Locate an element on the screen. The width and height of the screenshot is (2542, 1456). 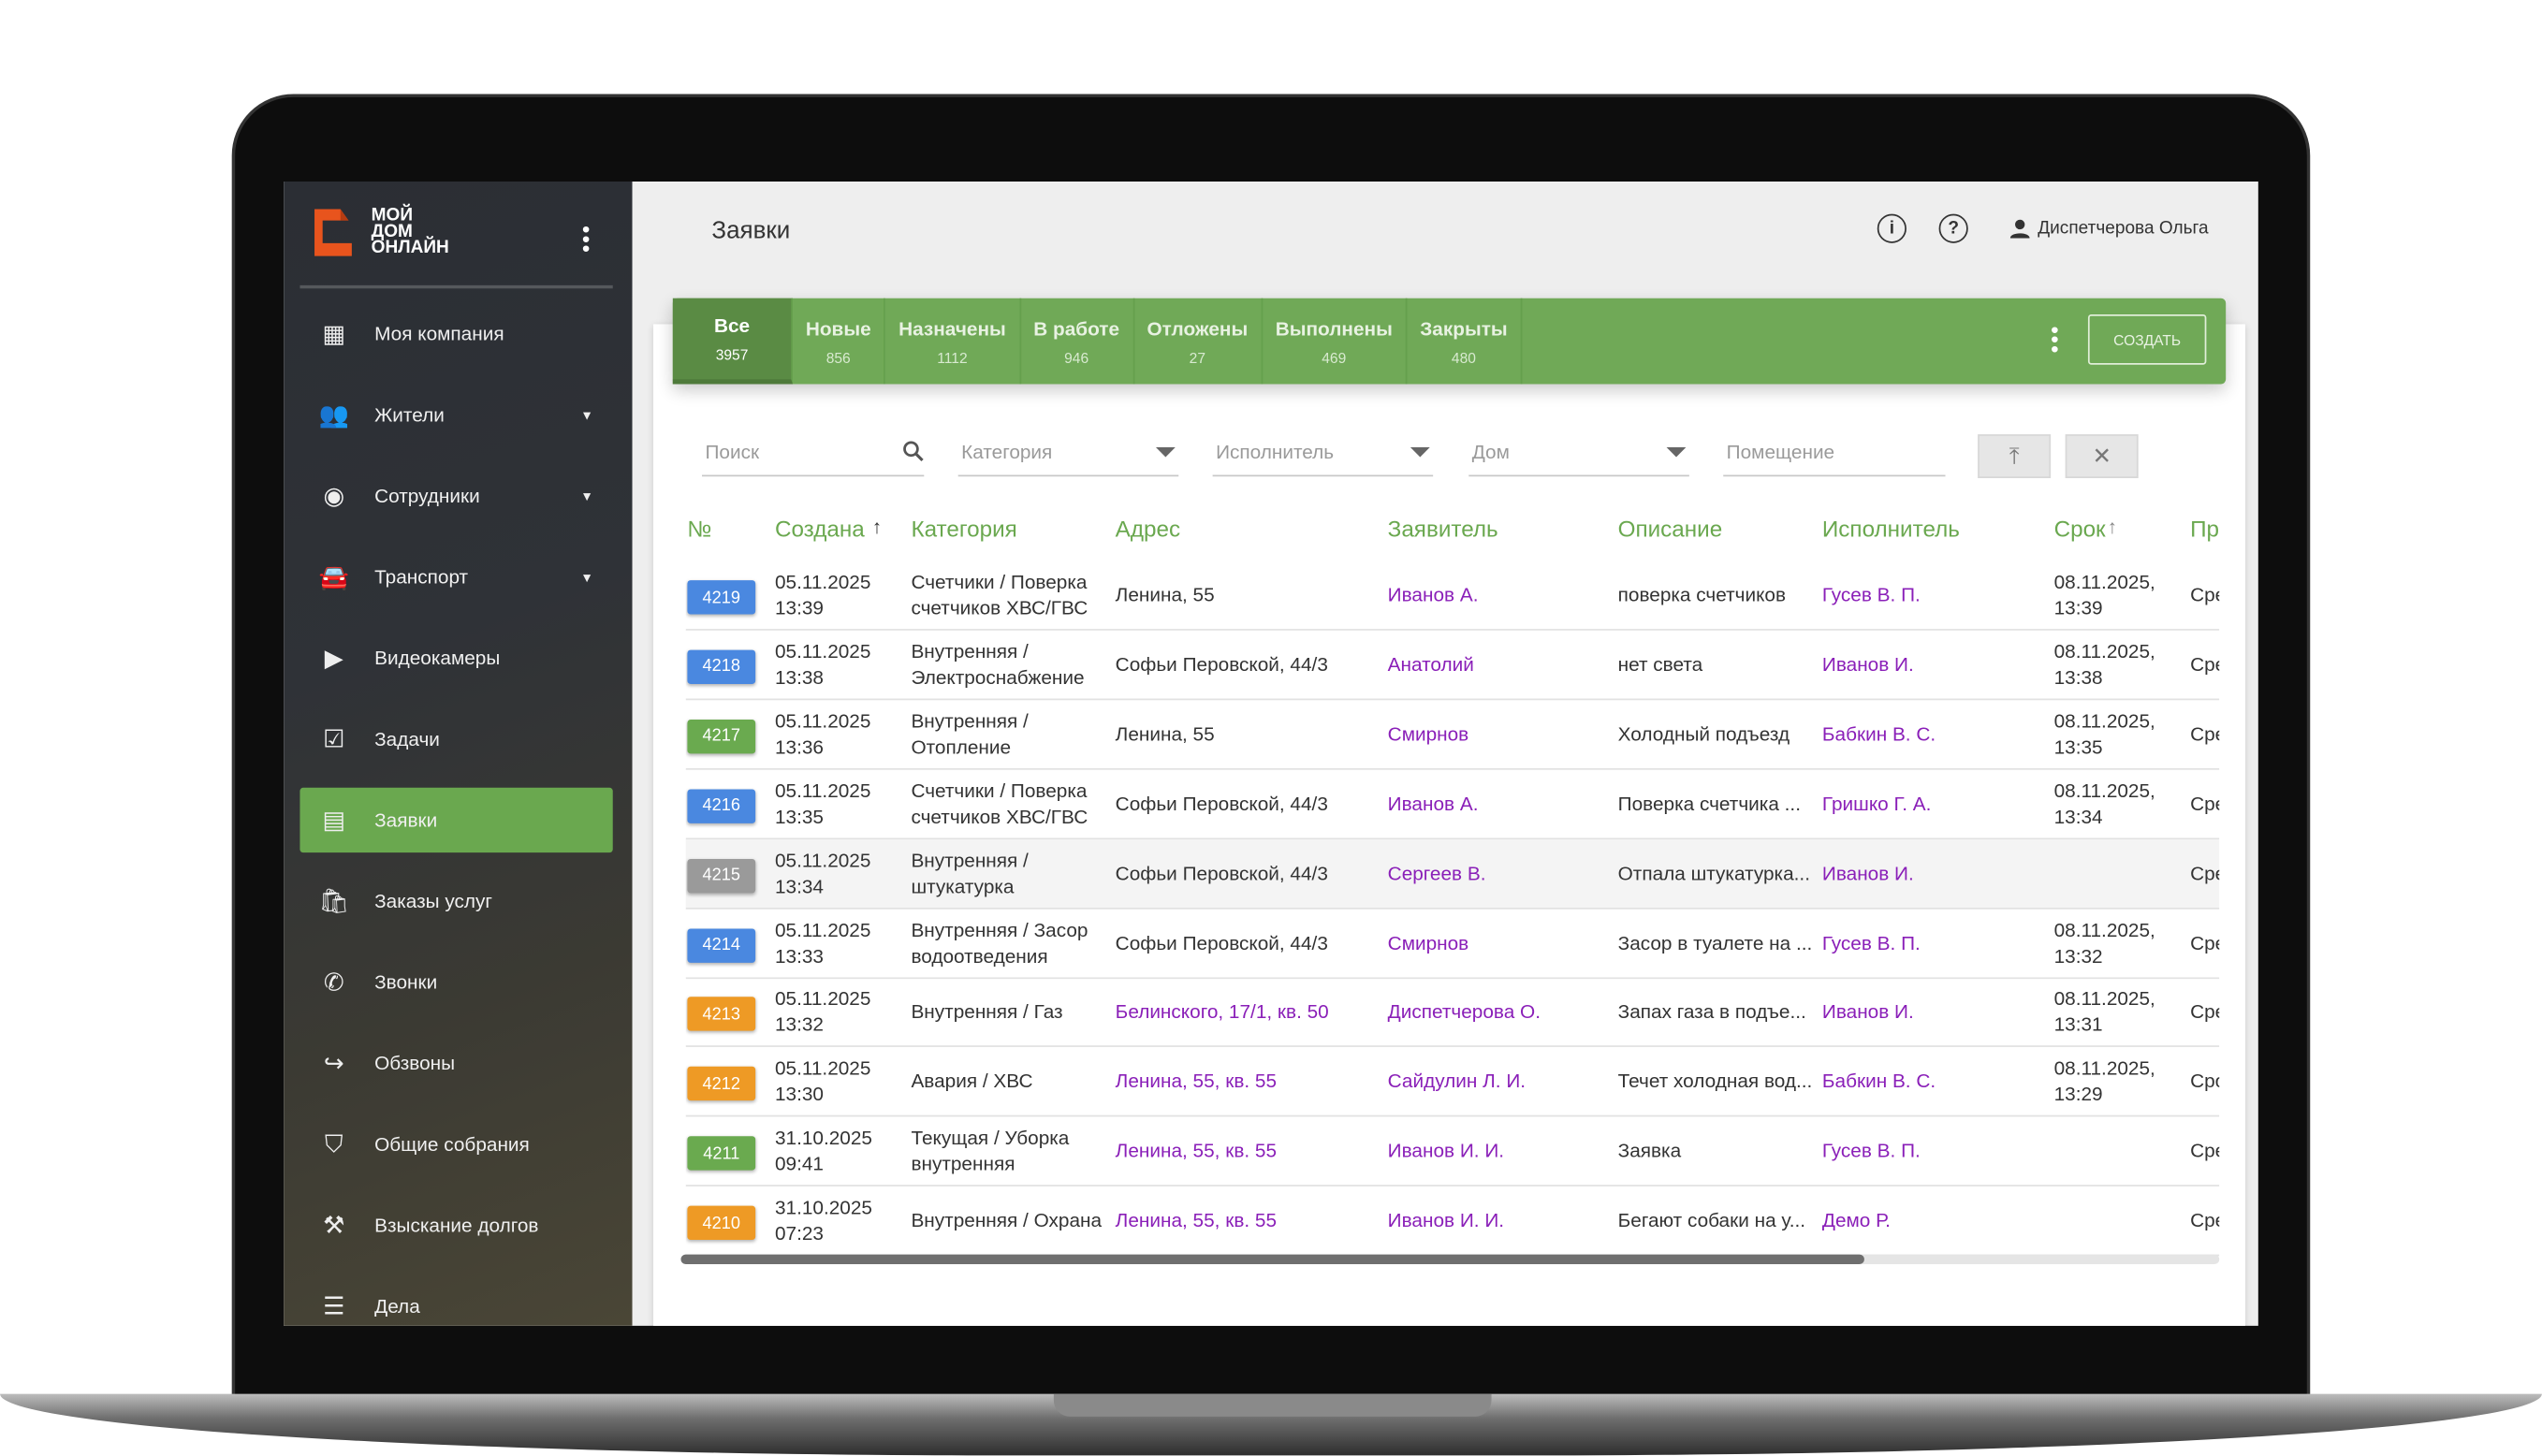
tab-2: Назначены 1112 is located at coordinates (953, 341).